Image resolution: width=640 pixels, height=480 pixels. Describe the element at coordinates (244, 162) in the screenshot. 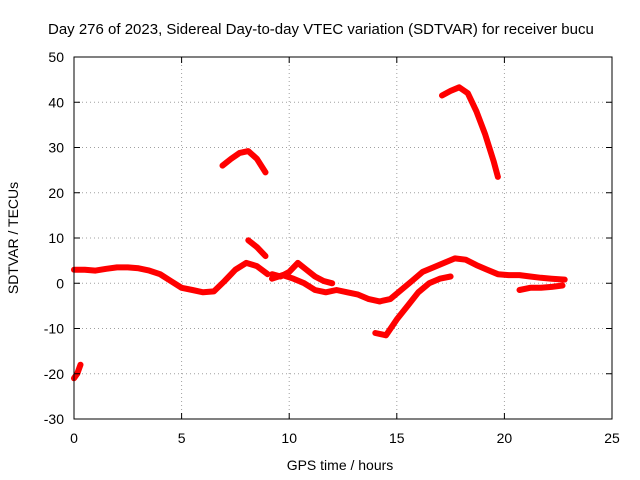

I see `series-arc-morning` at that location.